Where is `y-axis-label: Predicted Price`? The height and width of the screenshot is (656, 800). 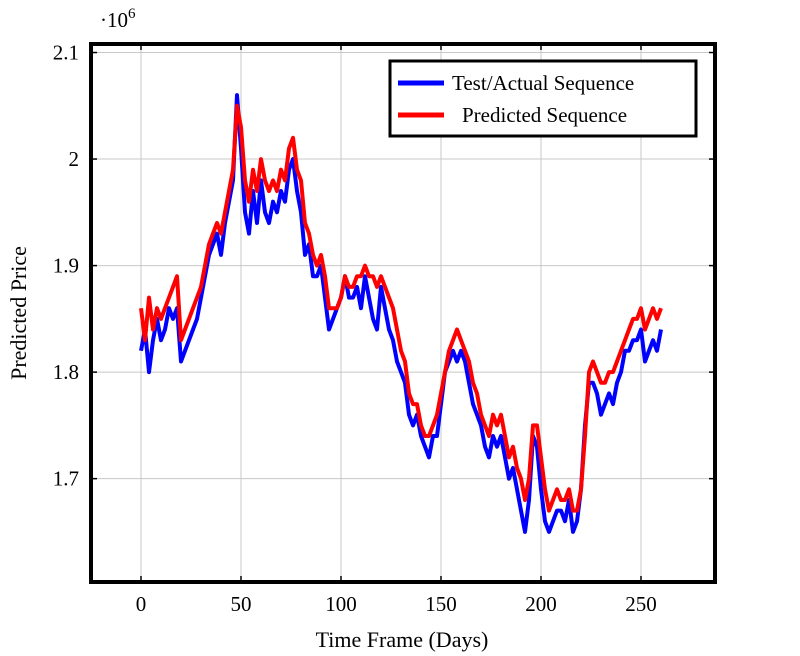
y-axis-label: Predicted Price is located at coordinates (18, 313).